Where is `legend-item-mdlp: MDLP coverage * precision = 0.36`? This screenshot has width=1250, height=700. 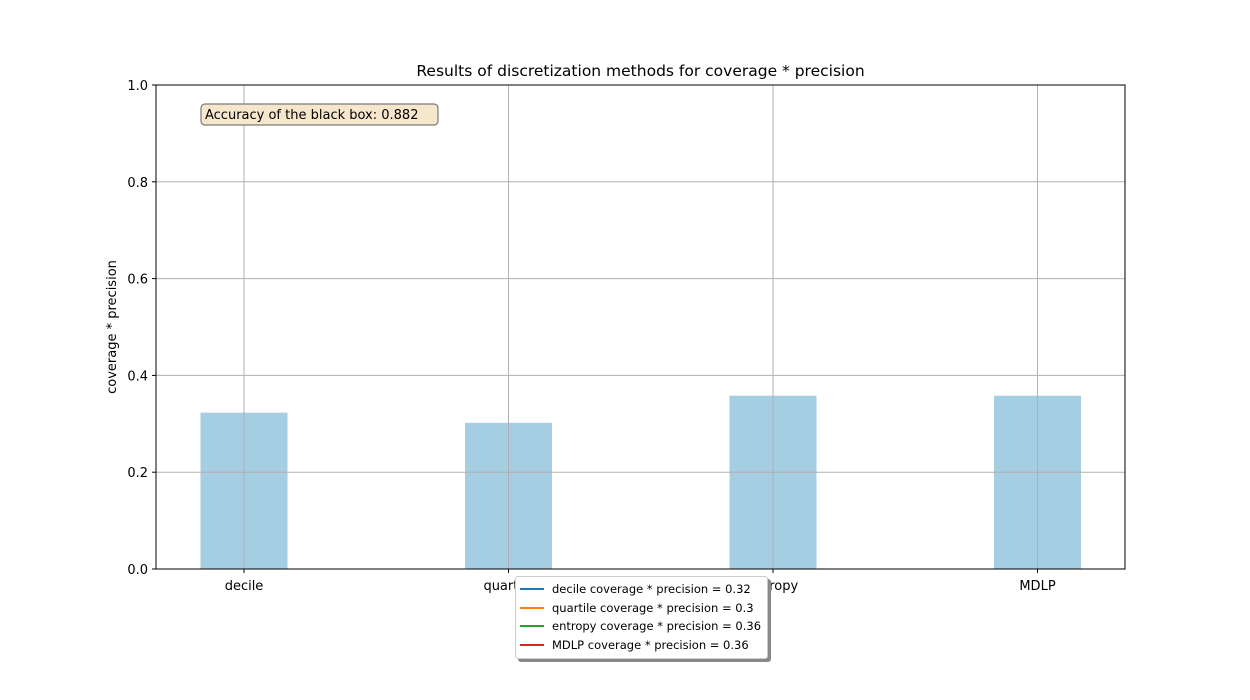
legend-item-mdlp: MDLP coverage * precision = 0.36 is located at coordinates (641, 645).